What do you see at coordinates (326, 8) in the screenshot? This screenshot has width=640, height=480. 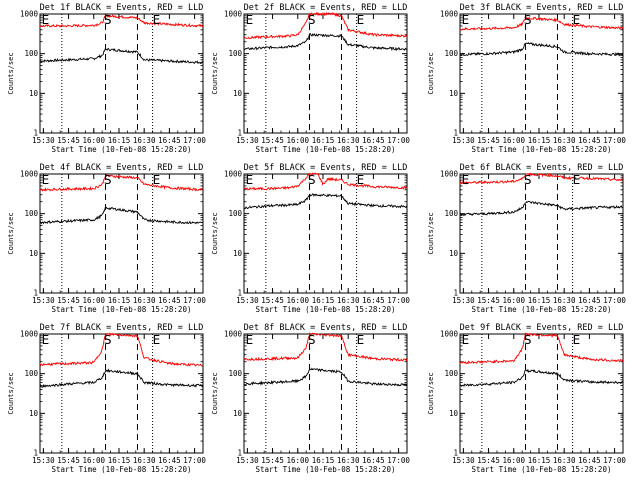 I see `chart-title: Det 2f BLACK = Events, RED = LLD` at bounding box center [326, 8].